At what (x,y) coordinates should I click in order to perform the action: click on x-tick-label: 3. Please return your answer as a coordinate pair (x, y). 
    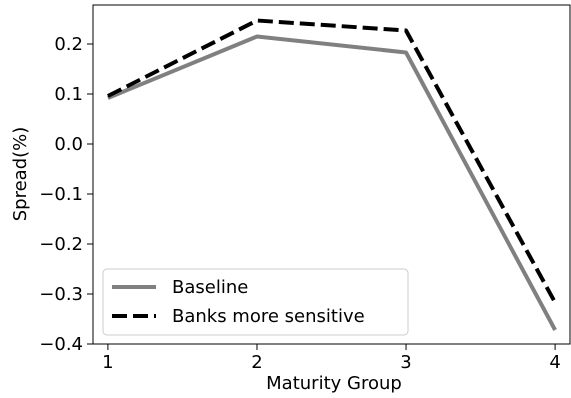
    Looking at the image, I should click on (405, 362).